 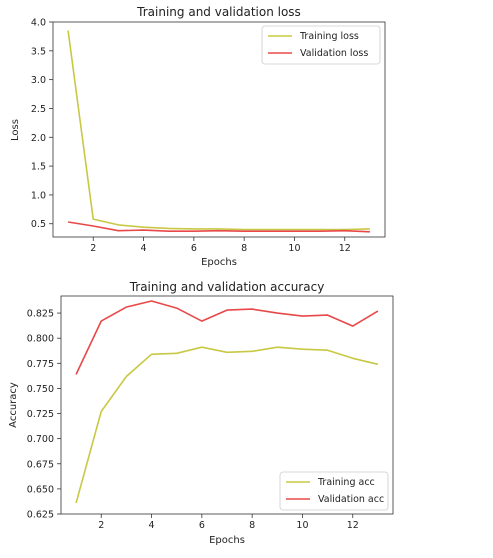 I want to click on accuracy-x-tick-label: 8, so click(x=252, y=525).